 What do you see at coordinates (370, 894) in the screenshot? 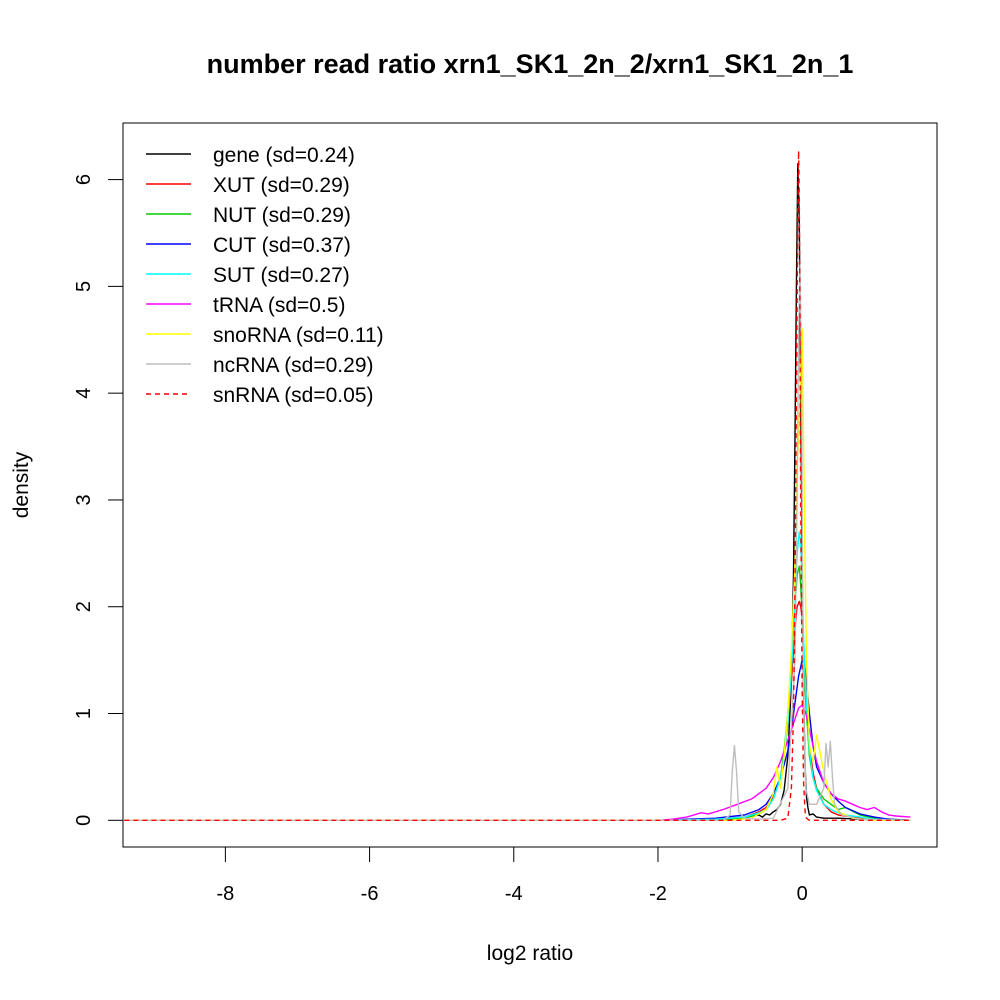
I see `x-tick-label-1: -6` at bounding box center [370, 894].